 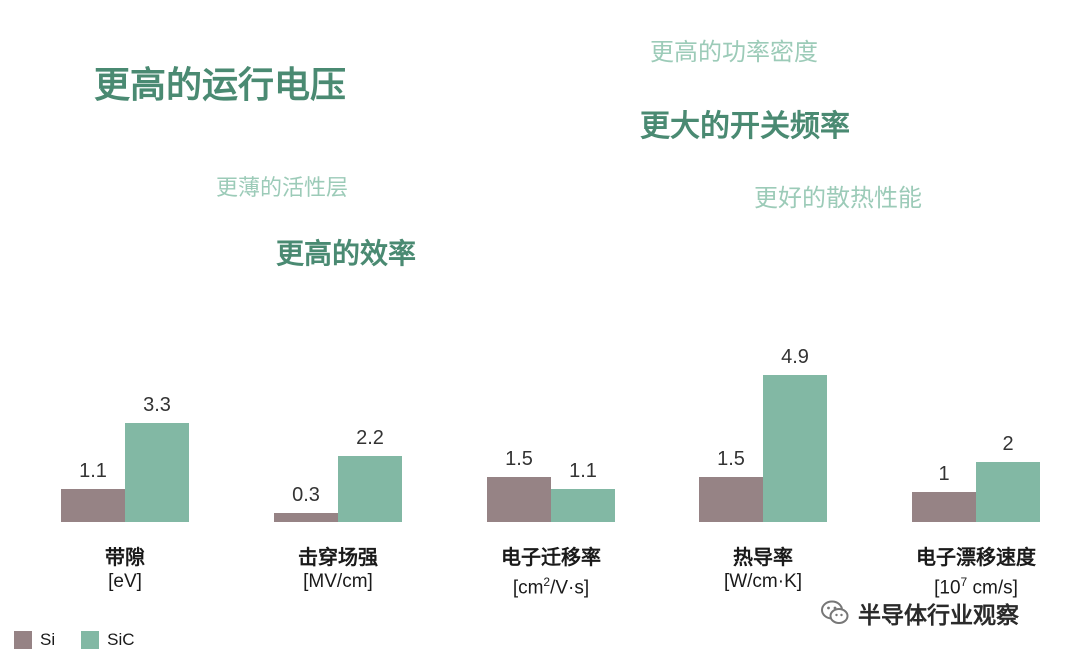 What do you see at coordinates (338, 557) in the screenshot?
I see `category-name-1: 击穿场强` at bounding box center [338, 557].